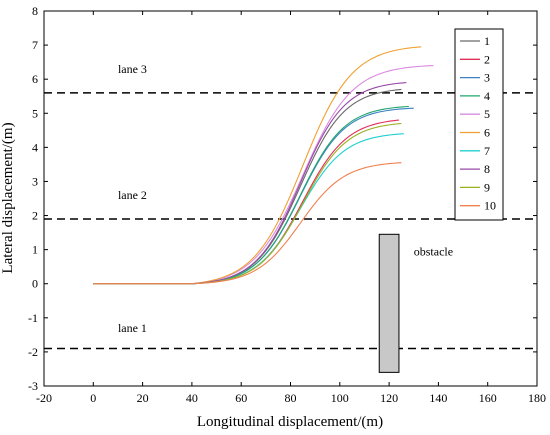 The image size is (550, 435). Describe the element at coordinates (487, 114) in the screenshot. I see `legend-label-5: 5` at that location.